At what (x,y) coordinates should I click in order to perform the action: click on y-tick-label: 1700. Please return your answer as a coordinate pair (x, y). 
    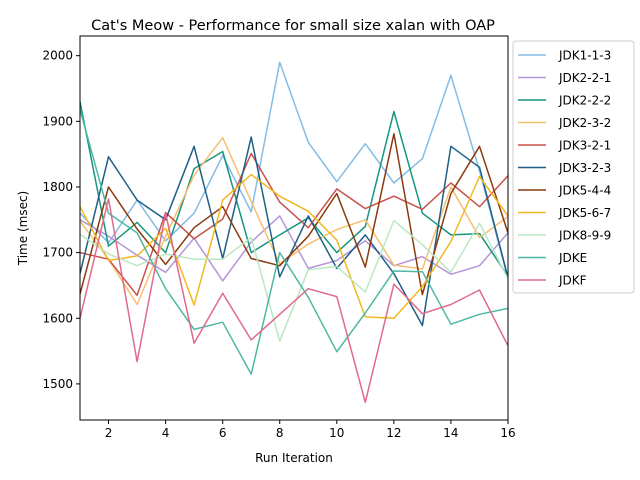
    Looking at the image, I should click on (57, 253).